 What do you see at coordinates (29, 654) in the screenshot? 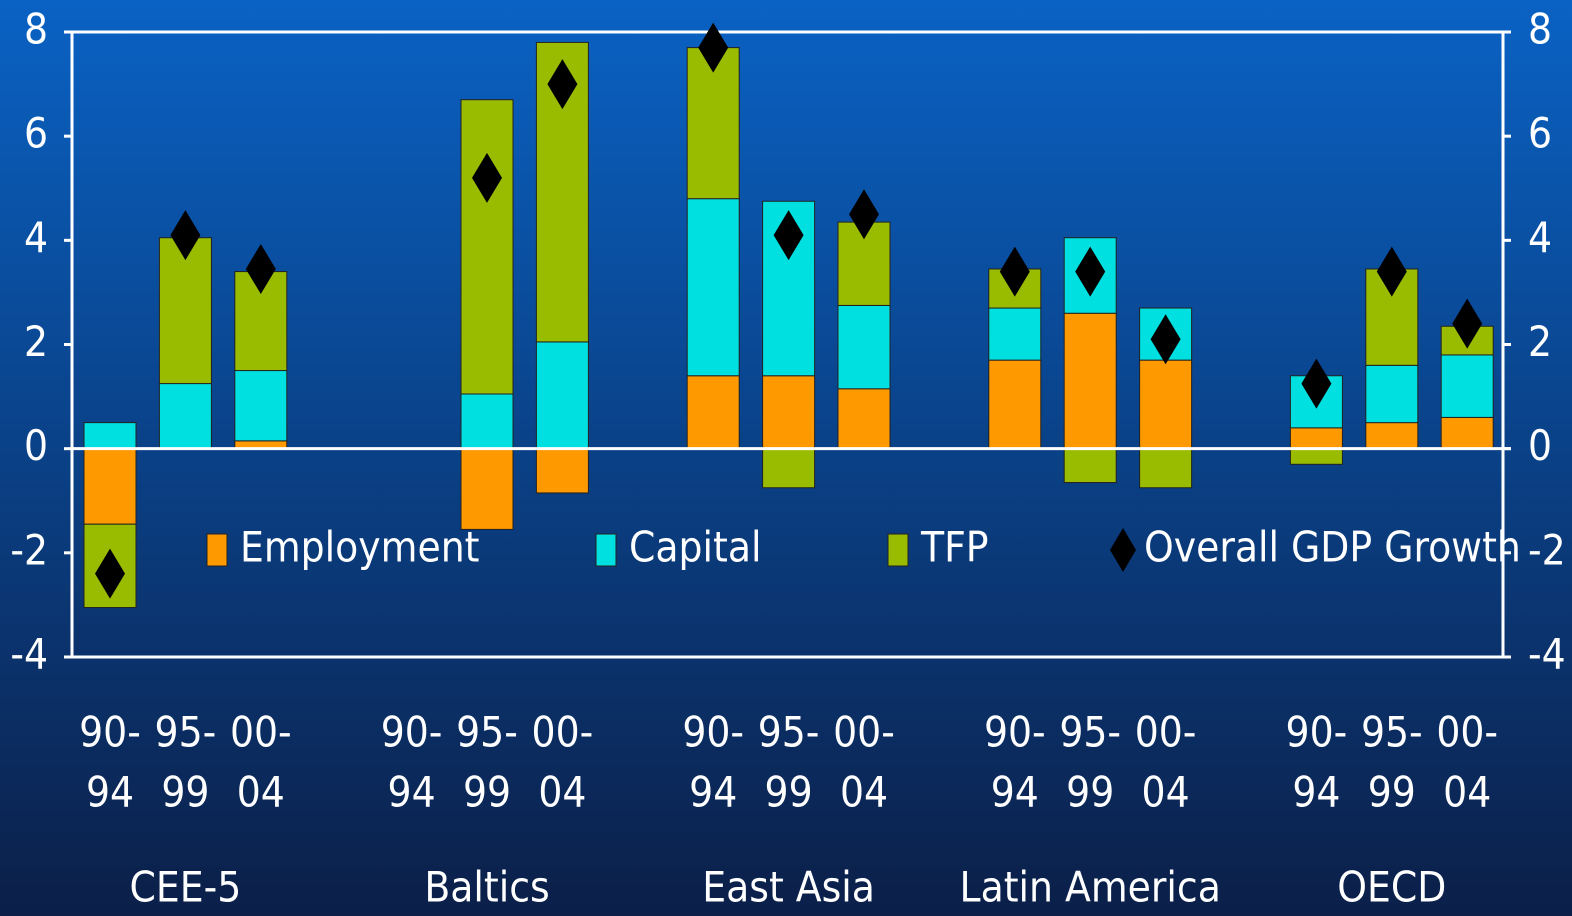
I see `y-tick-label: -4` at bounding box center [29, 654].